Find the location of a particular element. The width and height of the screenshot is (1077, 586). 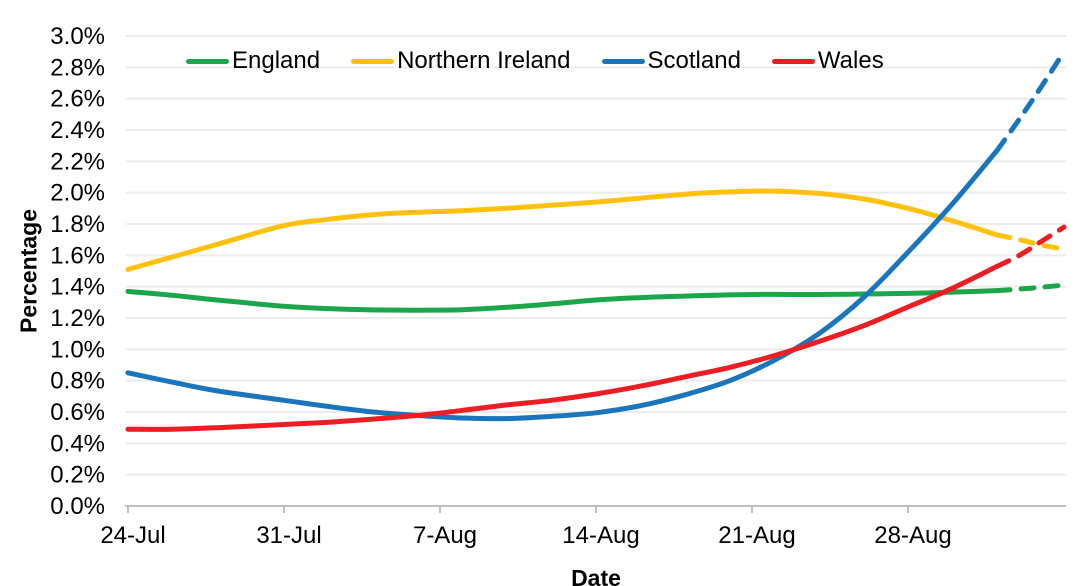

legend-item-scotland: Scotland is located at coordinates (671, 60).